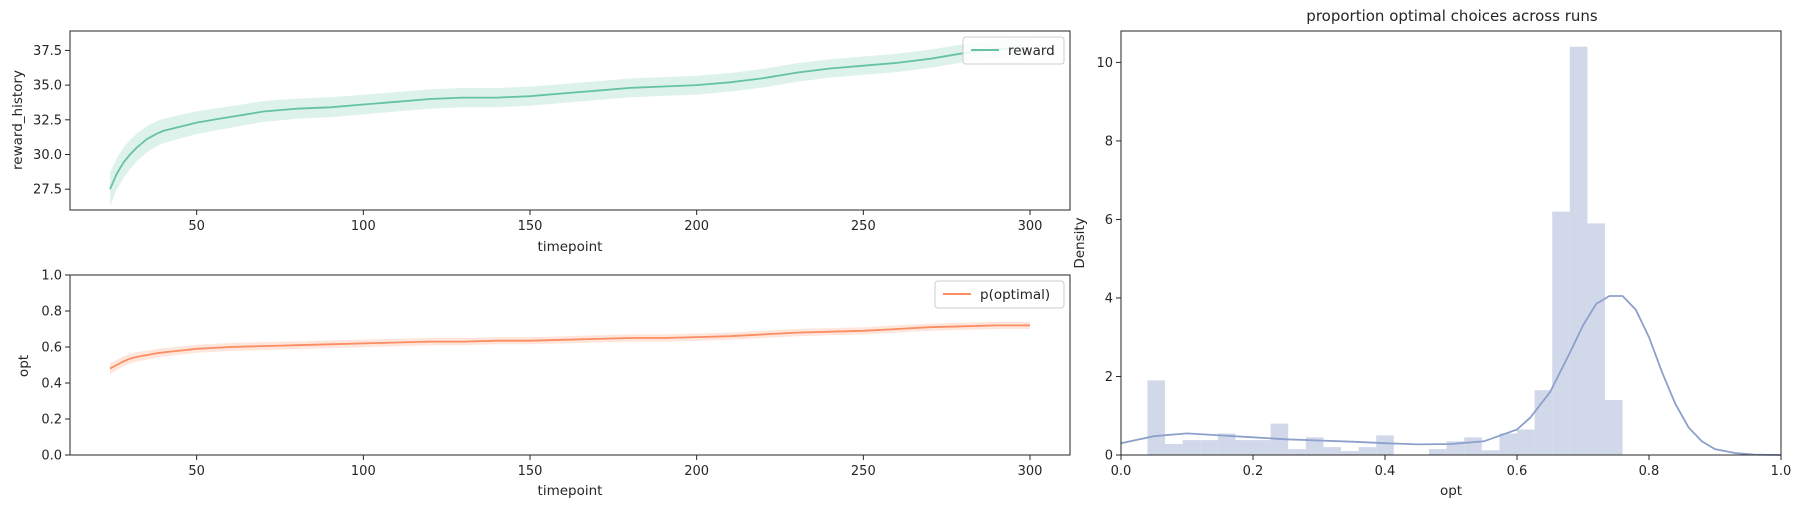 This screenshot has height=511, width=1811. I want to click on reward-y-tick-label: 32.5, so click(47, 120).